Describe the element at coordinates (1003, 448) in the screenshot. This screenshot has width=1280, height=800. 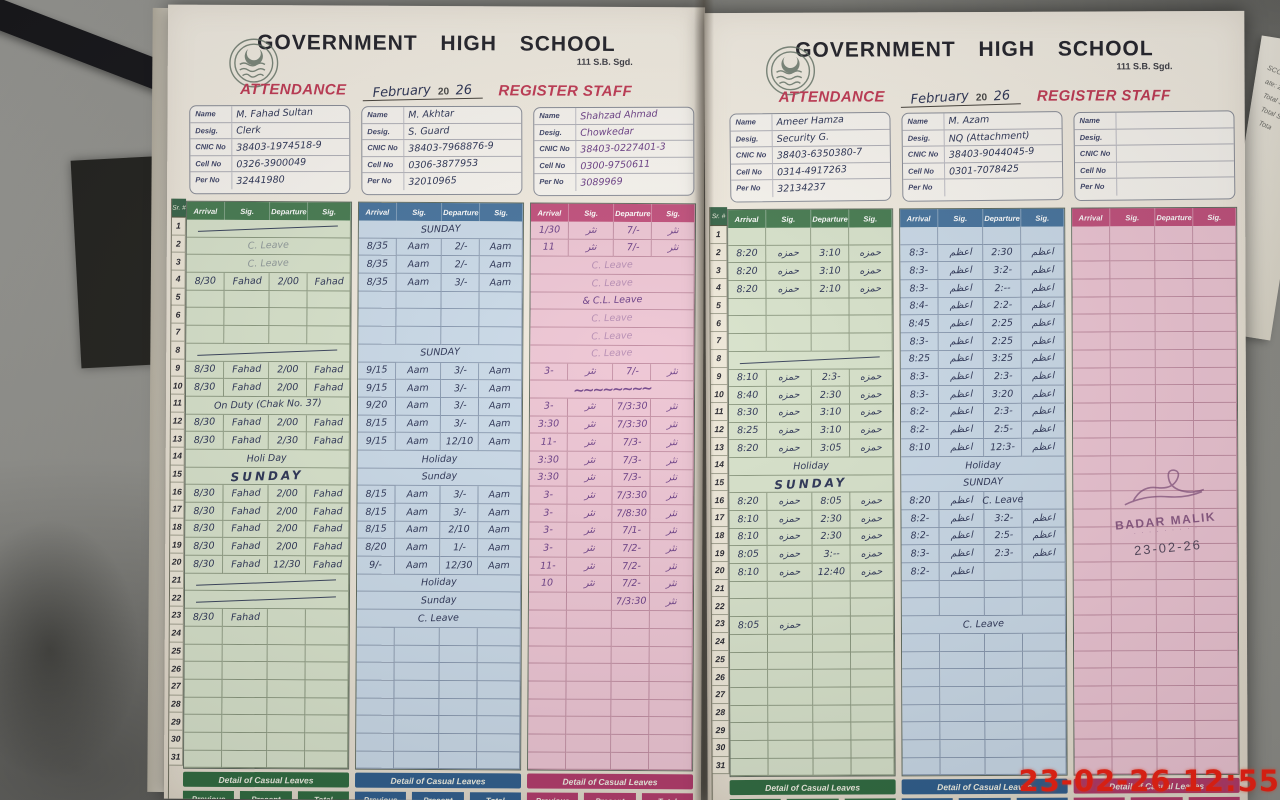
I see `departure-cell: 12:3-` at that location.